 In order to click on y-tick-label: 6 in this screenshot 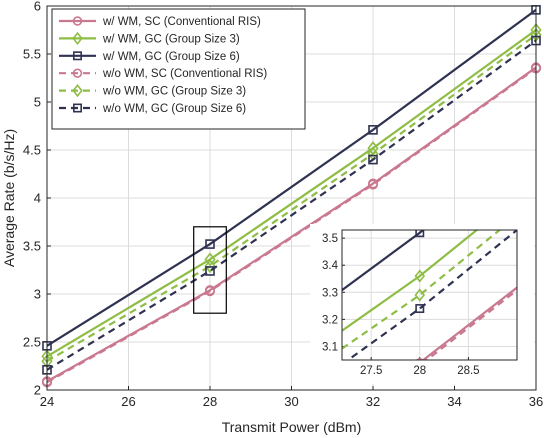, I will do `click(37, 7)`.